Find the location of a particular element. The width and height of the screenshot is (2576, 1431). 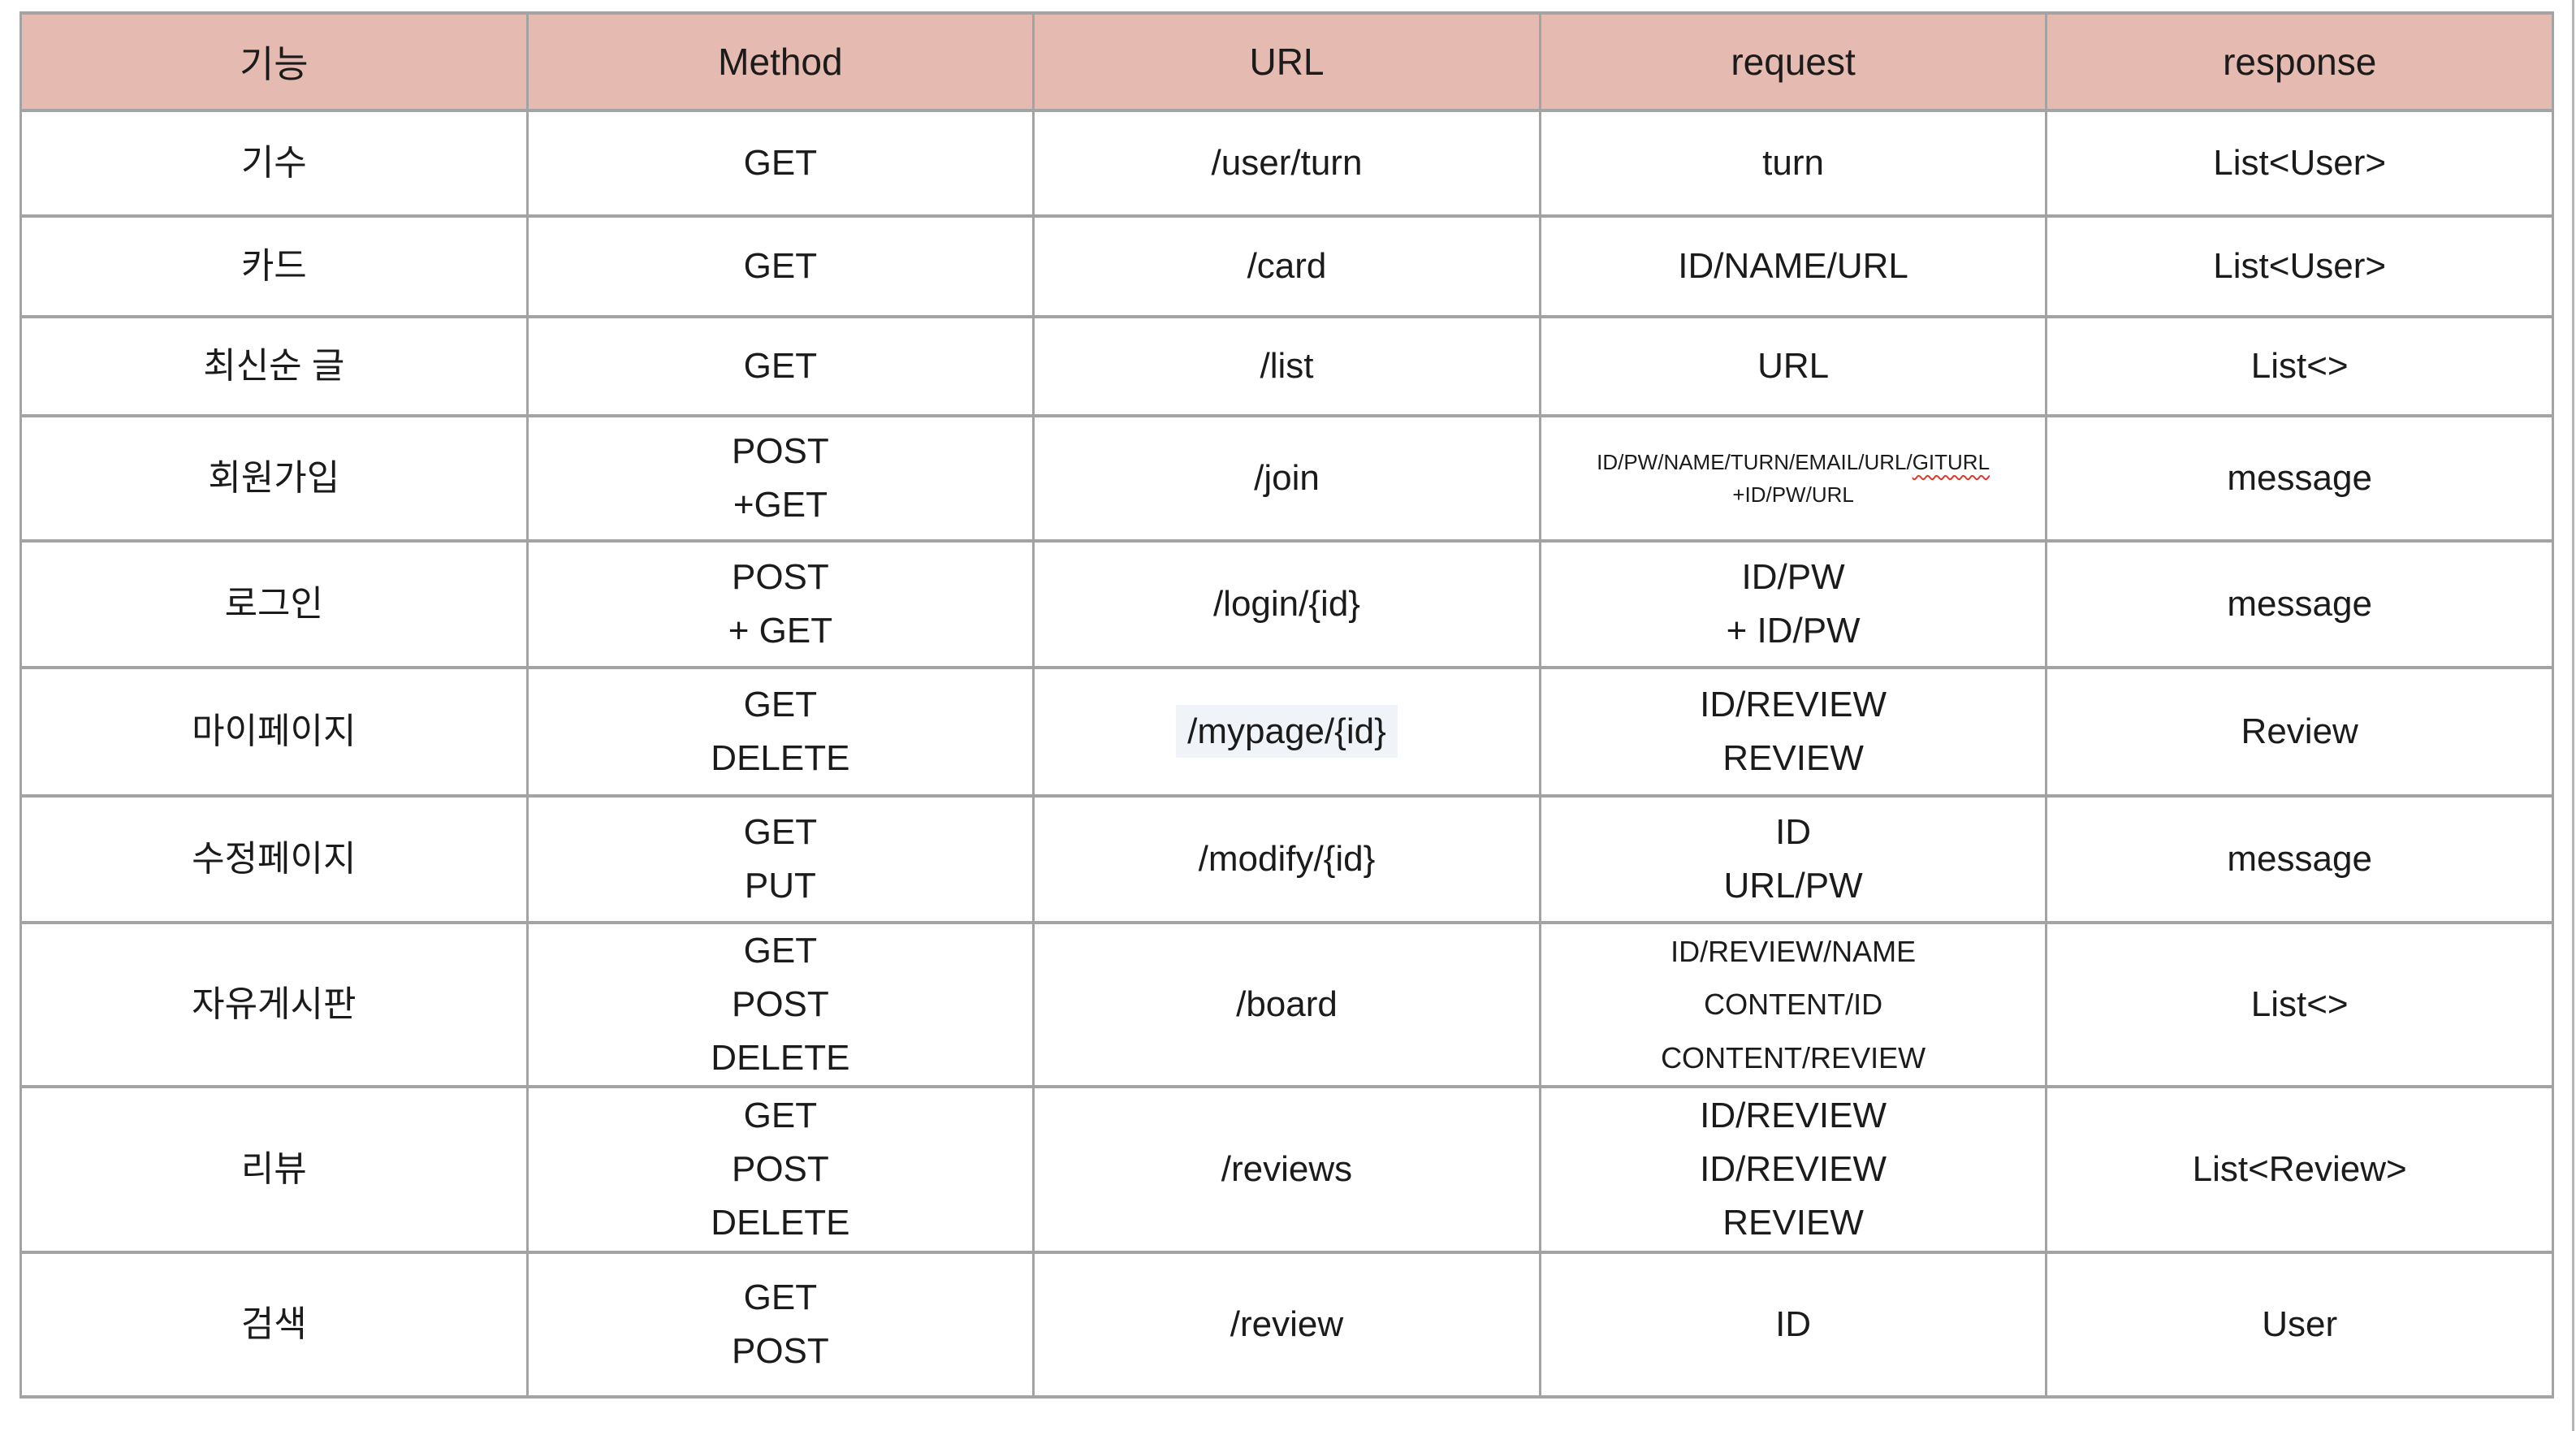

cell-text-line: 자유게시판 is located at coordinates (274, 1004).